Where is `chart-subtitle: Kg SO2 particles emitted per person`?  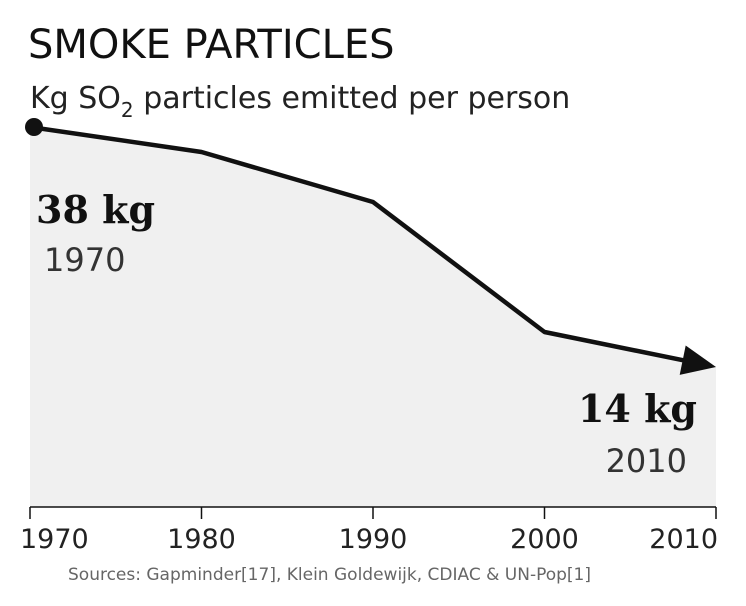 chart-subtitle: Kg SO2 particles emitted per person is located at coordinates (300, 101).